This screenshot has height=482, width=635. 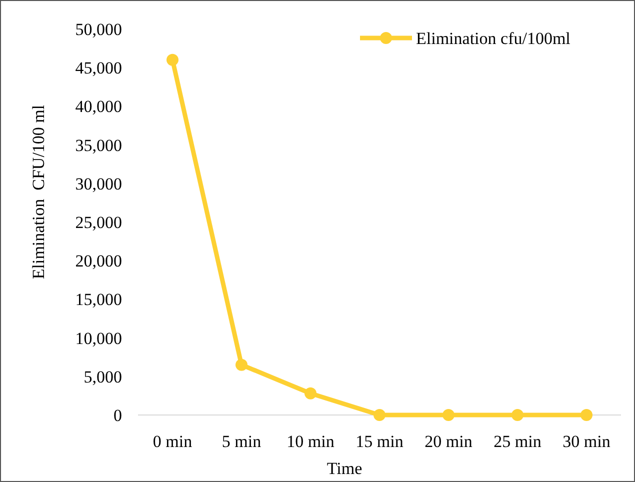 I want to click on y-tick-label: 35,000, so click(x=98, y=145).